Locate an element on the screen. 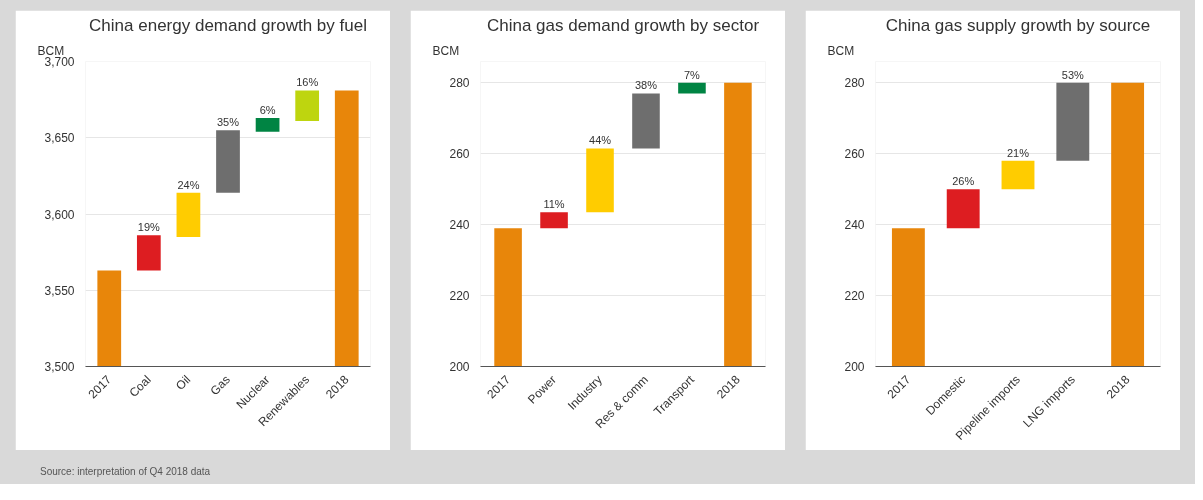 The image size is (1203, 500). chart-title: China gas demand growth by sector is located at coordinates (623, 25).